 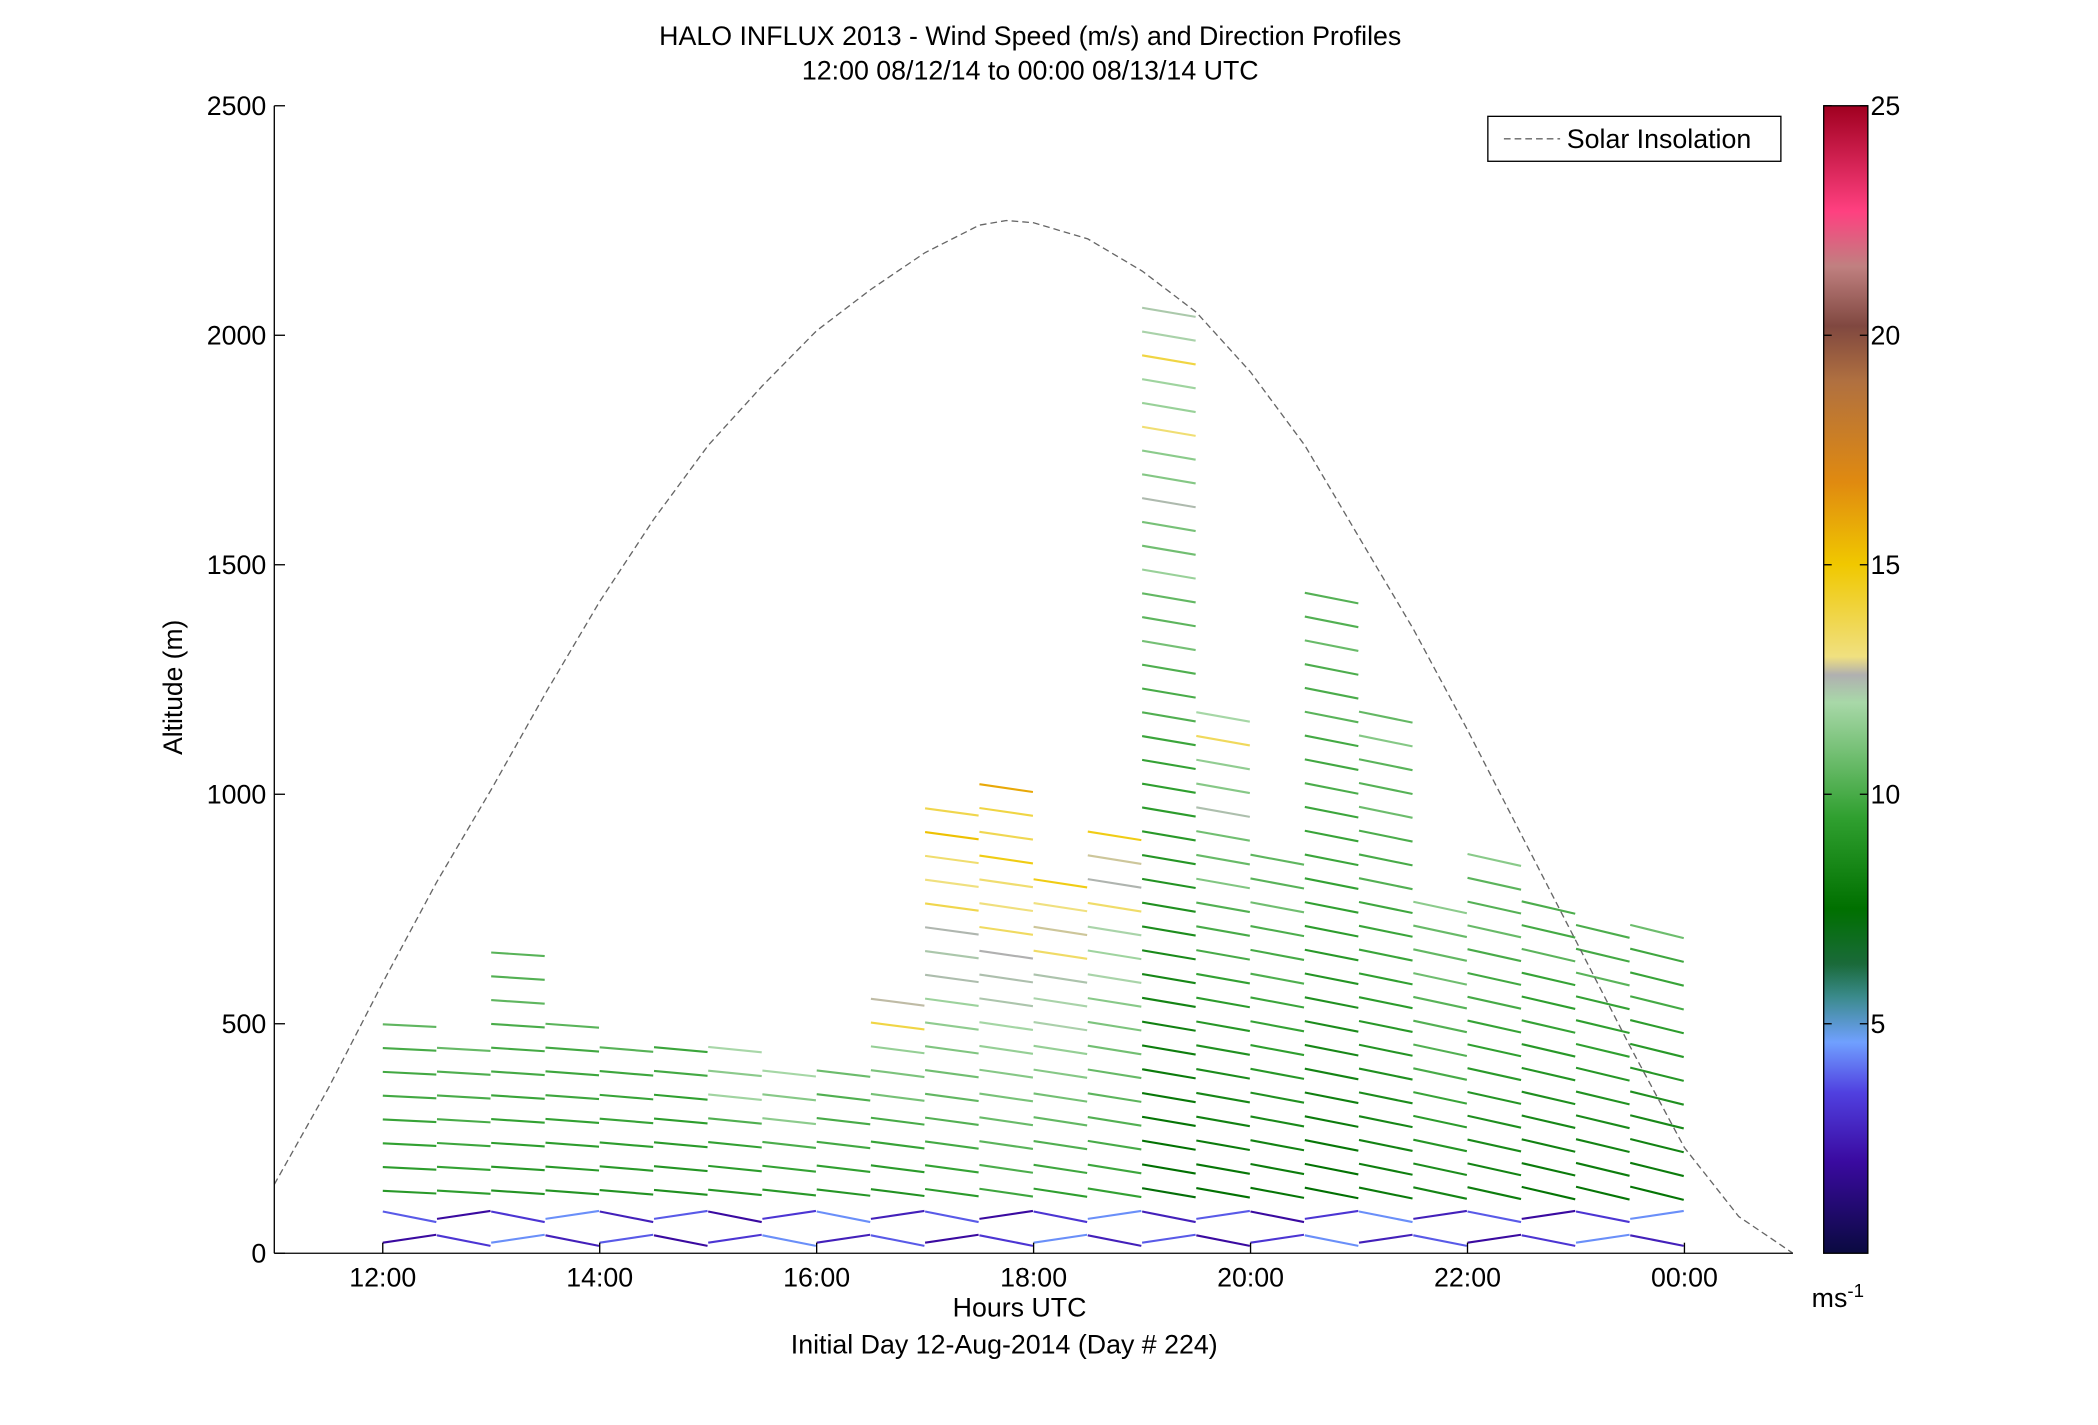 What do you see at coordinates (258, 1254) in the screenshot?
I see `y-tick-label: 0` at bounding box center [258, 1254].